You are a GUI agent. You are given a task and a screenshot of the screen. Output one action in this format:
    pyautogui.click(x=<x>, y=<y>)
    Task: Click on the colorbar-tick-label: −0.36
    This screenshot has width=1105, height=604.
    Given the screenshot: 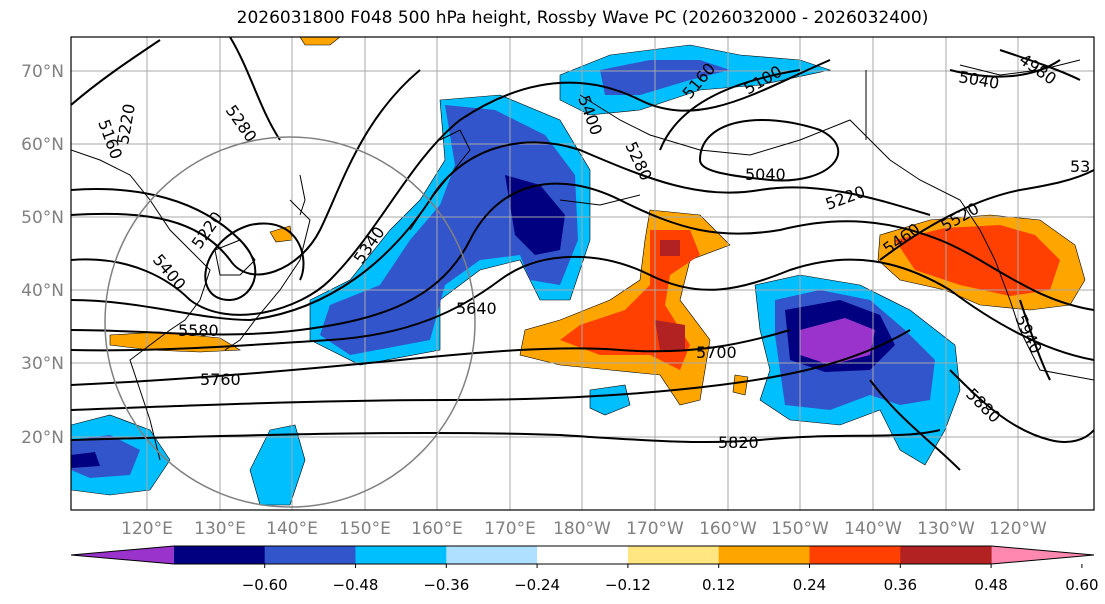 What is the action you would take?
    pyautogui.click(x=446, y=585)
    